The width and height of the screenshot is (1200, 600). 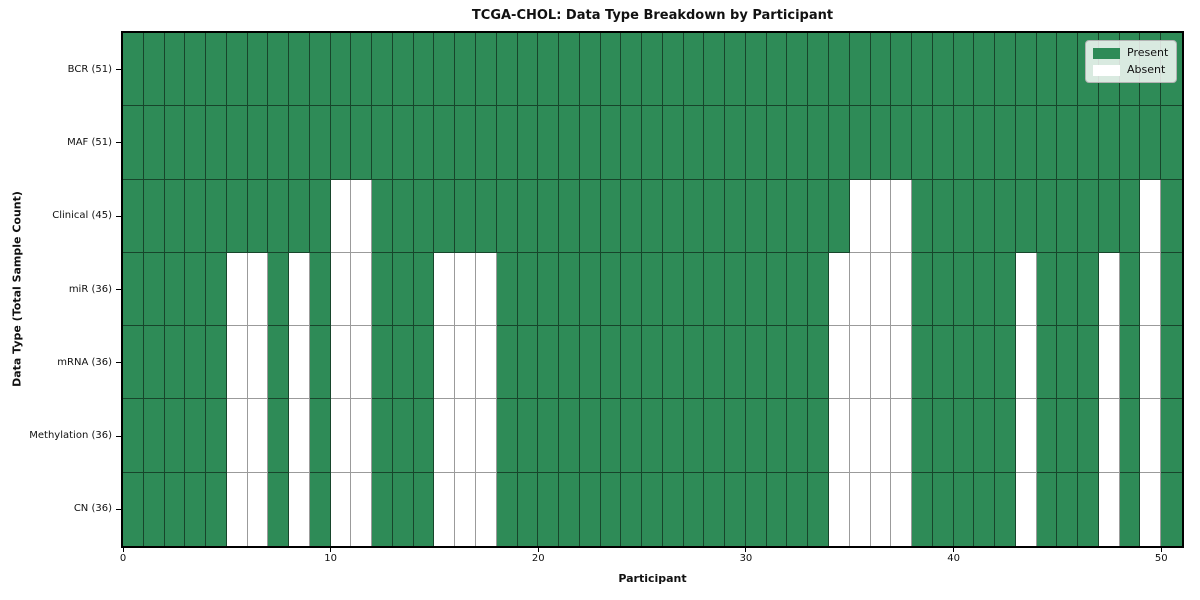 I want to click on x-tick-label: 10, so click(x=330, y=558).